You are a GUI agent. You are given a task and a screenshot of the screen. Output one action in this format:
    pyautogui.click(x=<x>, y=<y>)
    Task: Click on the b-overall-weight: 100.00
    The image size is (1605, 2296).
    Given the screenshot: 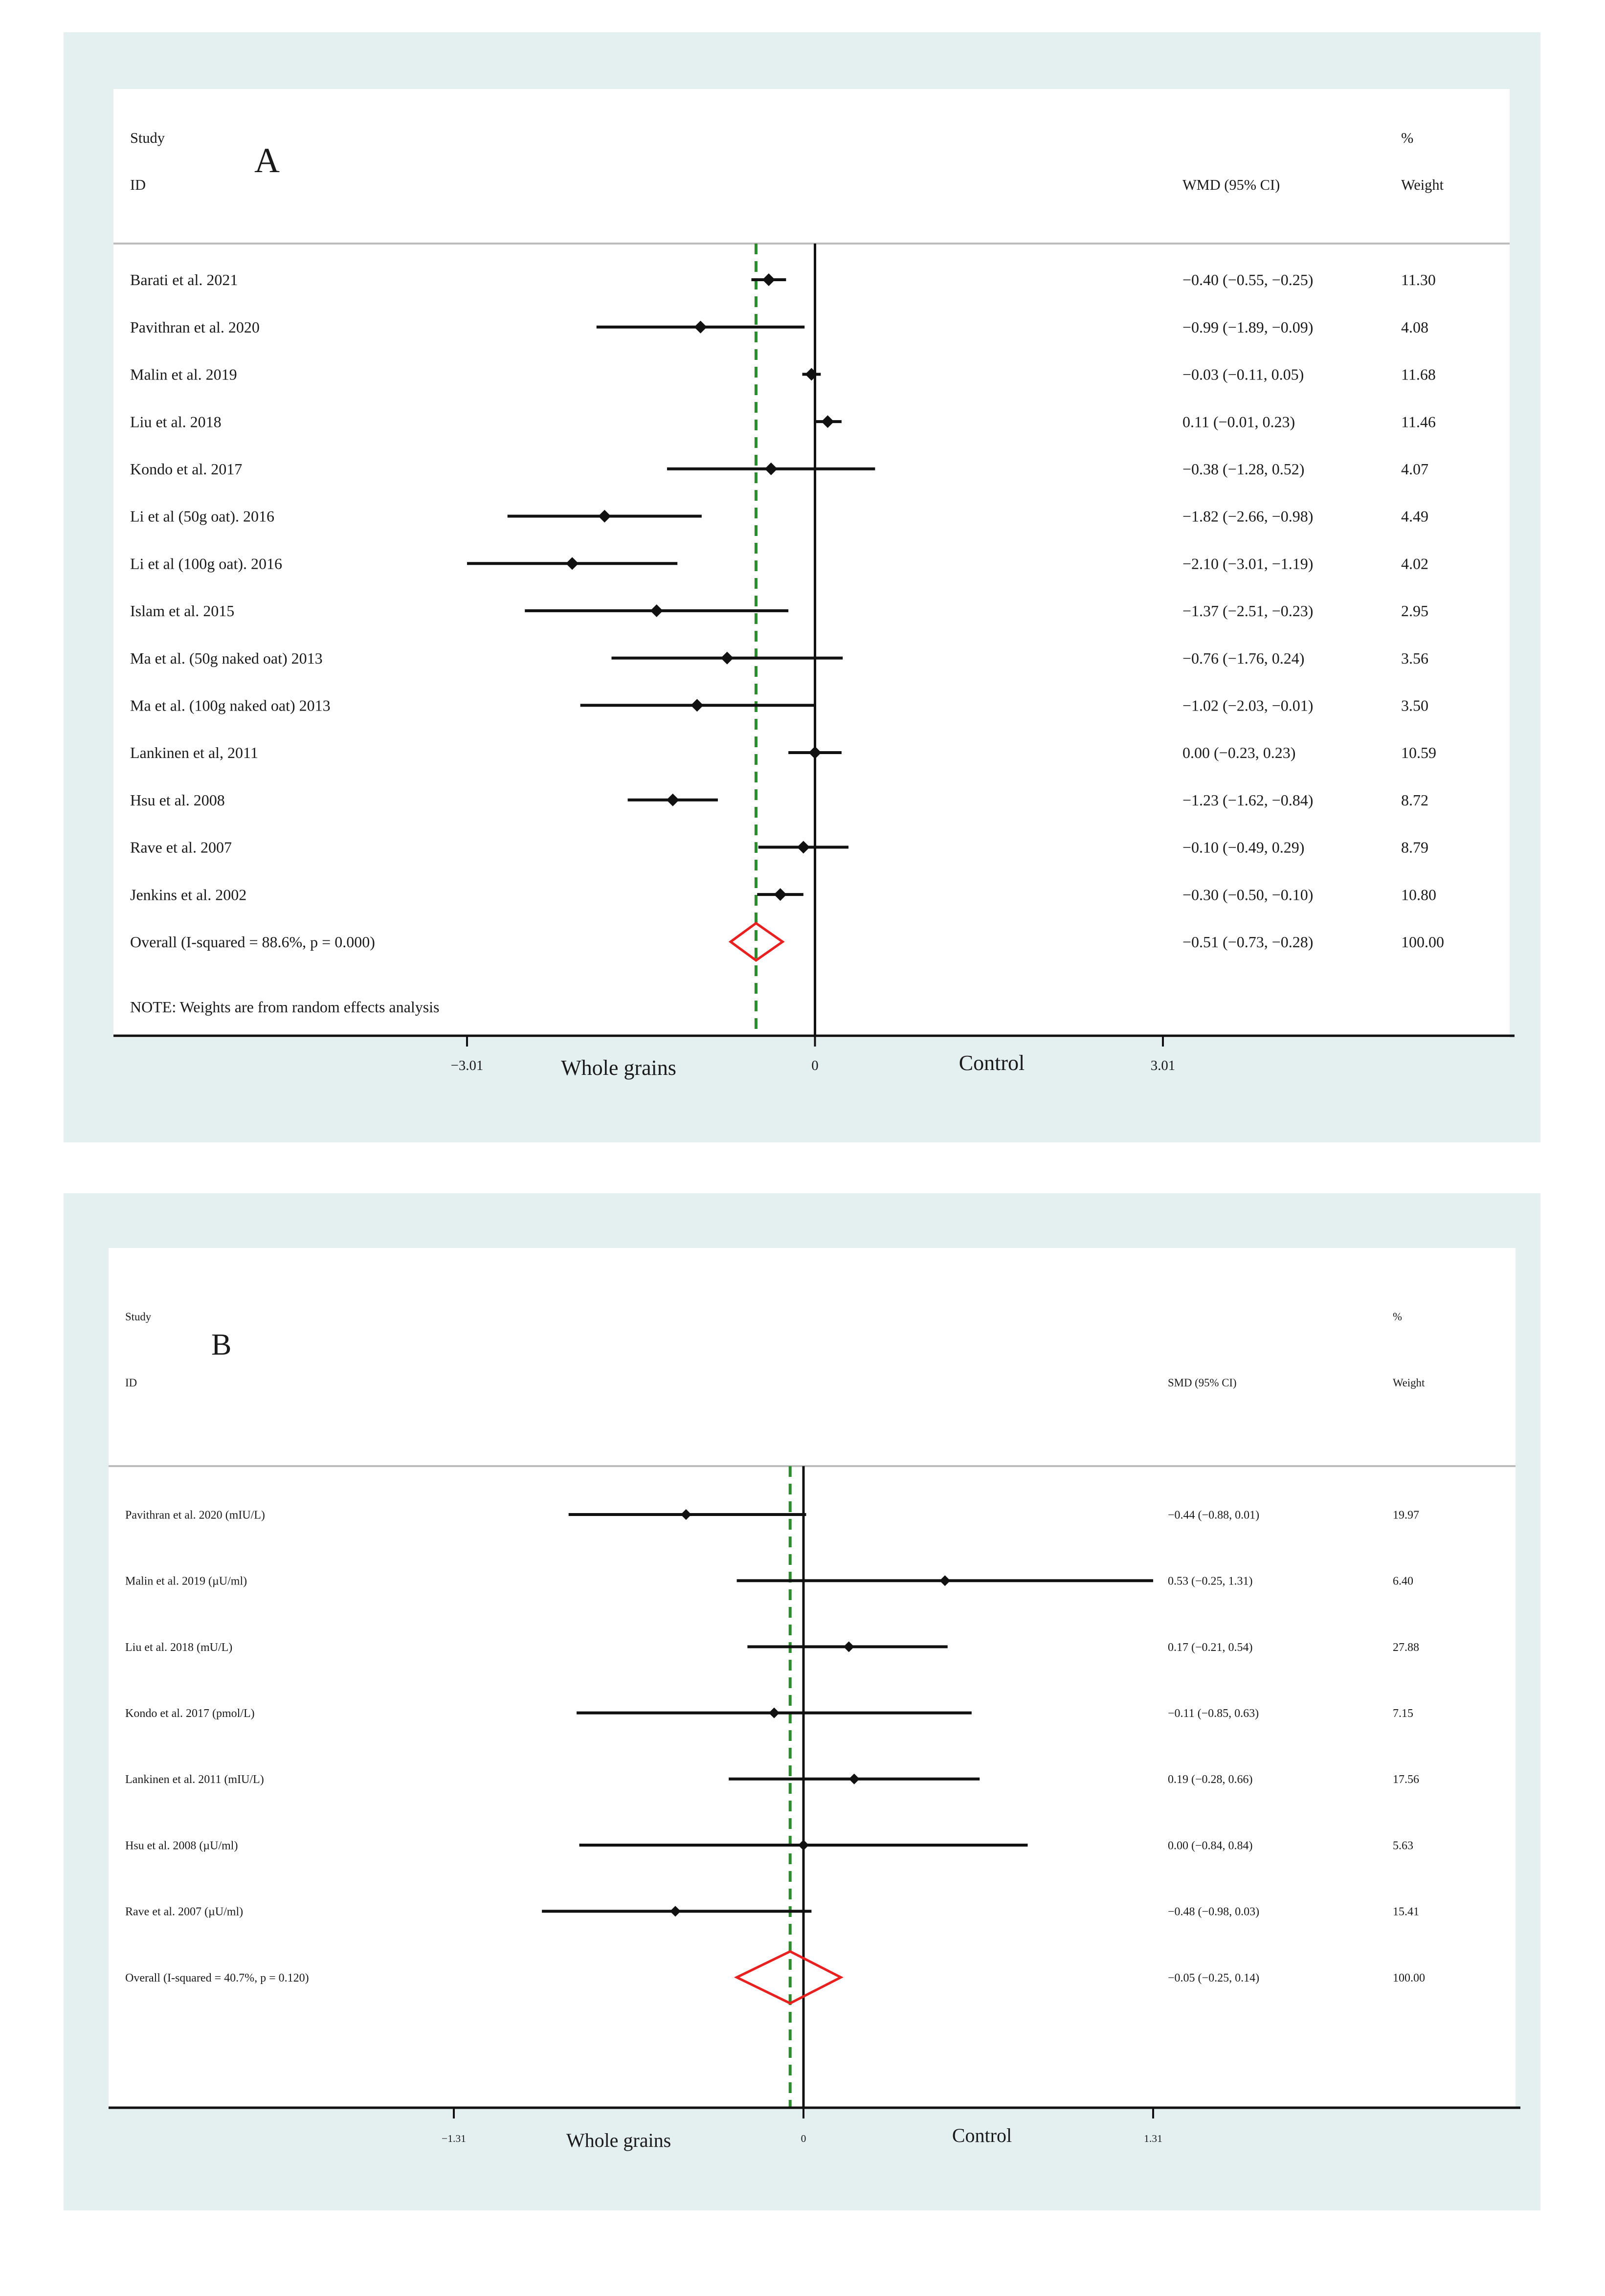 What is the action you would take?
    pyautogui.click(x=1409, y=1978)
    